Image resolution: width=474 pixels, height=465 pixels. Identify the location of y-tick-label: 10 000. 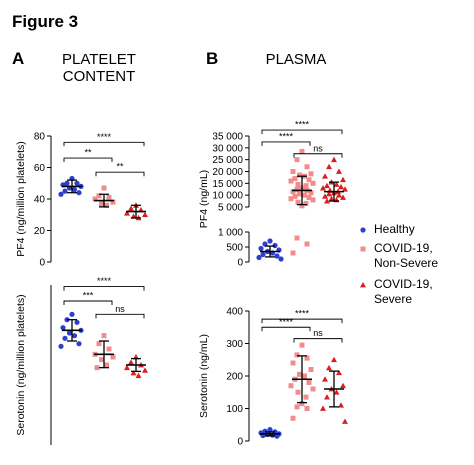
(227, 196).